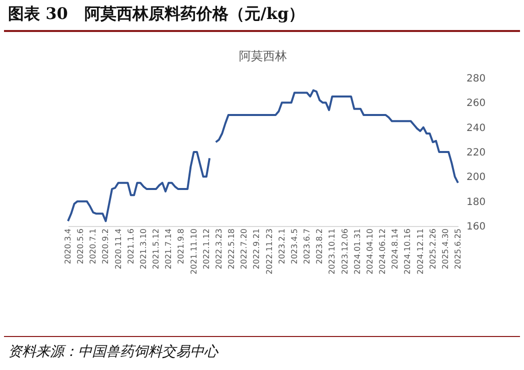 The width and height of the screenshot is (524, 370). Describe the element at coordinates (383, 251) in the screenshot. I see `x-tick-label: 2024.06.12` at that location.